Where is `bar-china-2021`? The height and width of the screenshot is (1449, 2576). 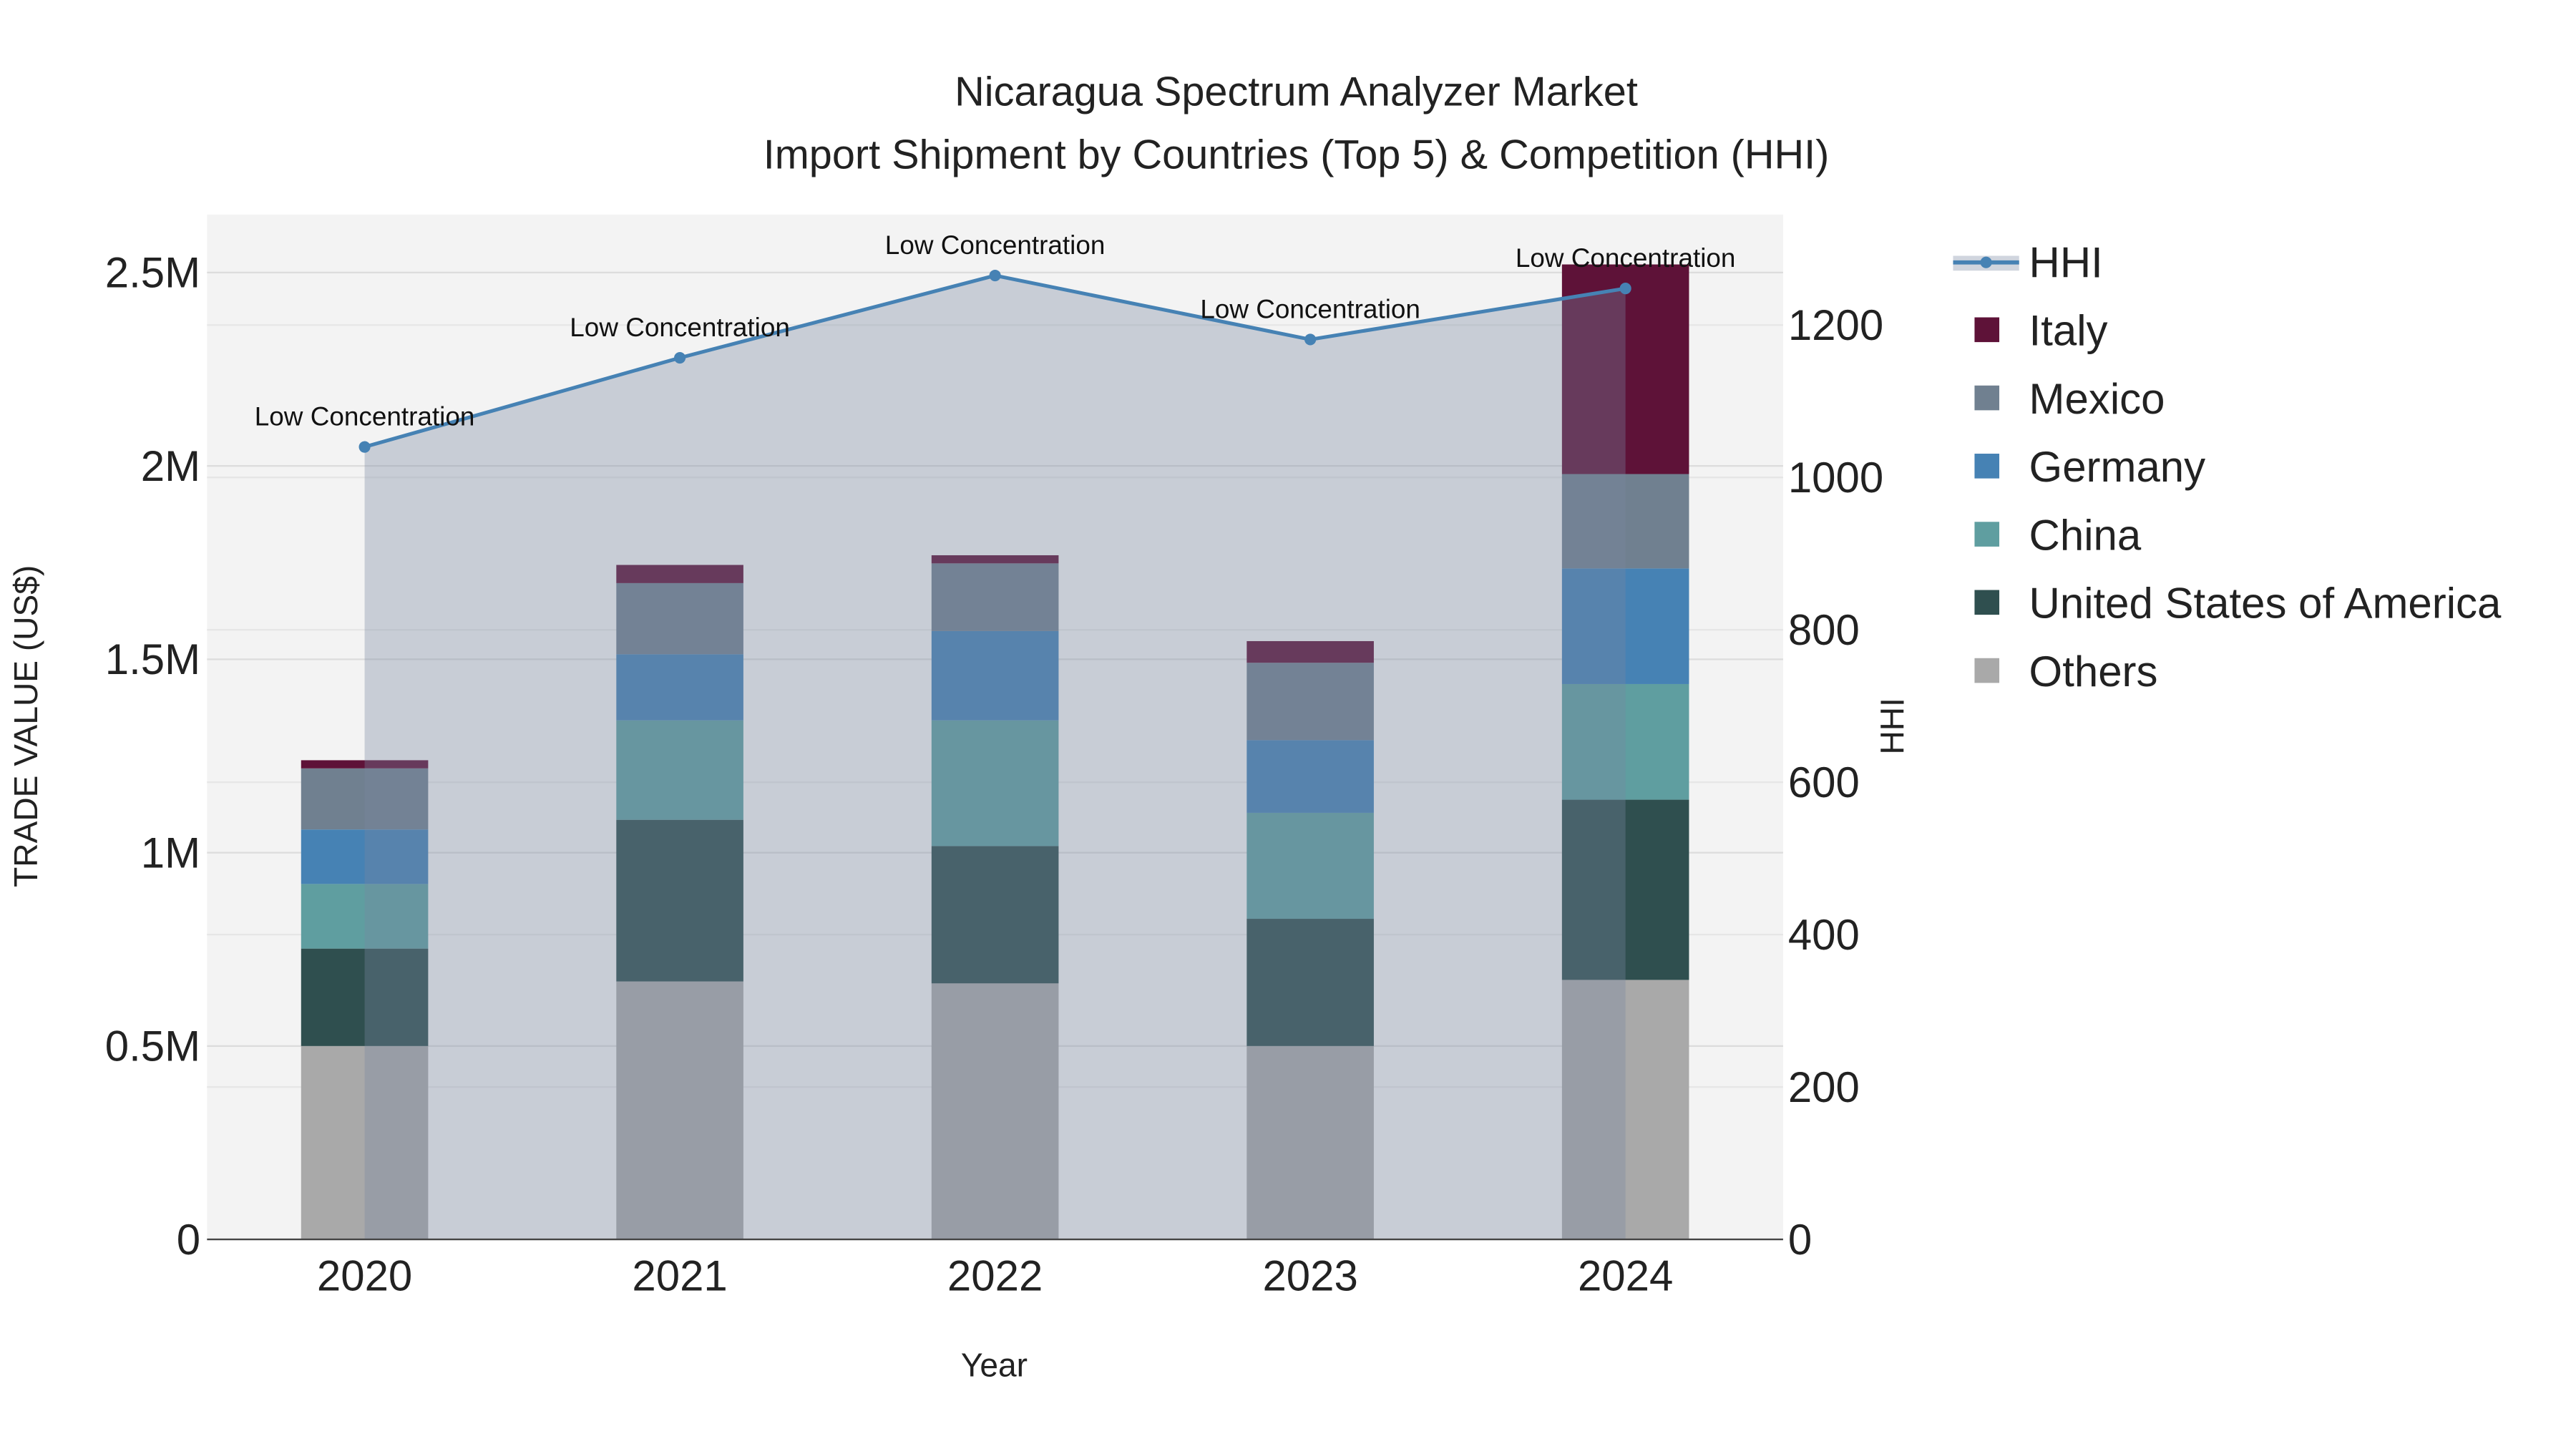 bar-china-2021 is located at coordinates (679, 770).